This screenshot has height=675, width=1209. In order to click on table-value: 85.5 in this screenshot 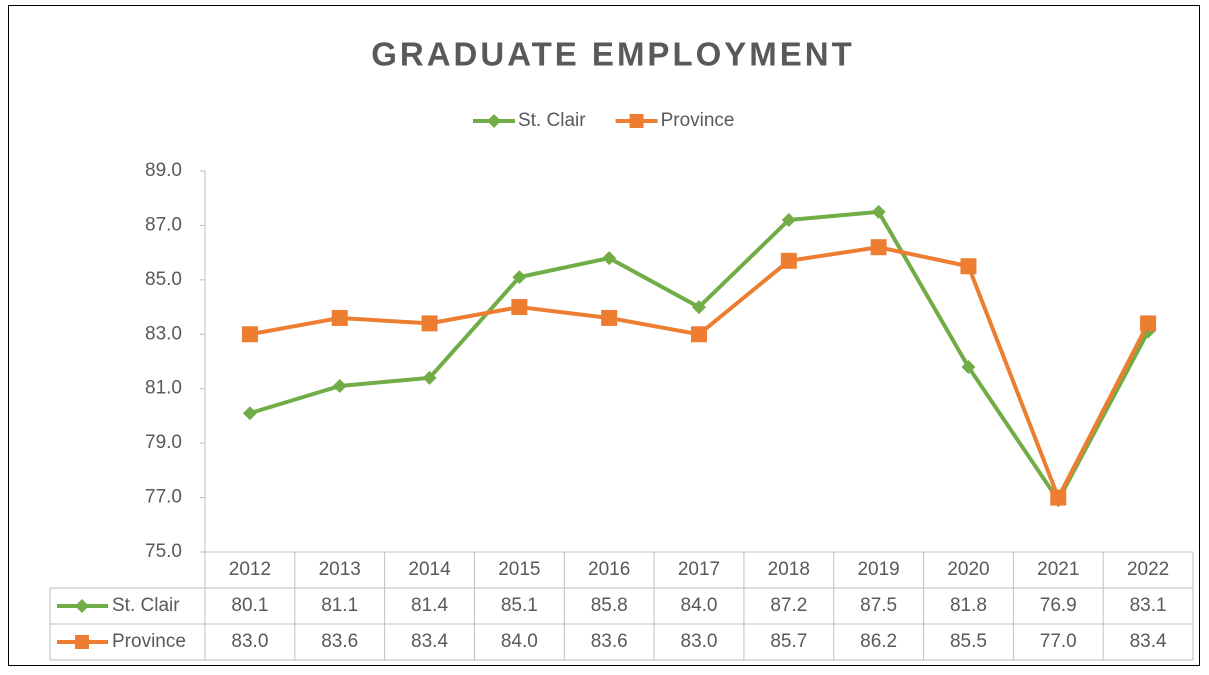, I will do `click(968, 641)`.